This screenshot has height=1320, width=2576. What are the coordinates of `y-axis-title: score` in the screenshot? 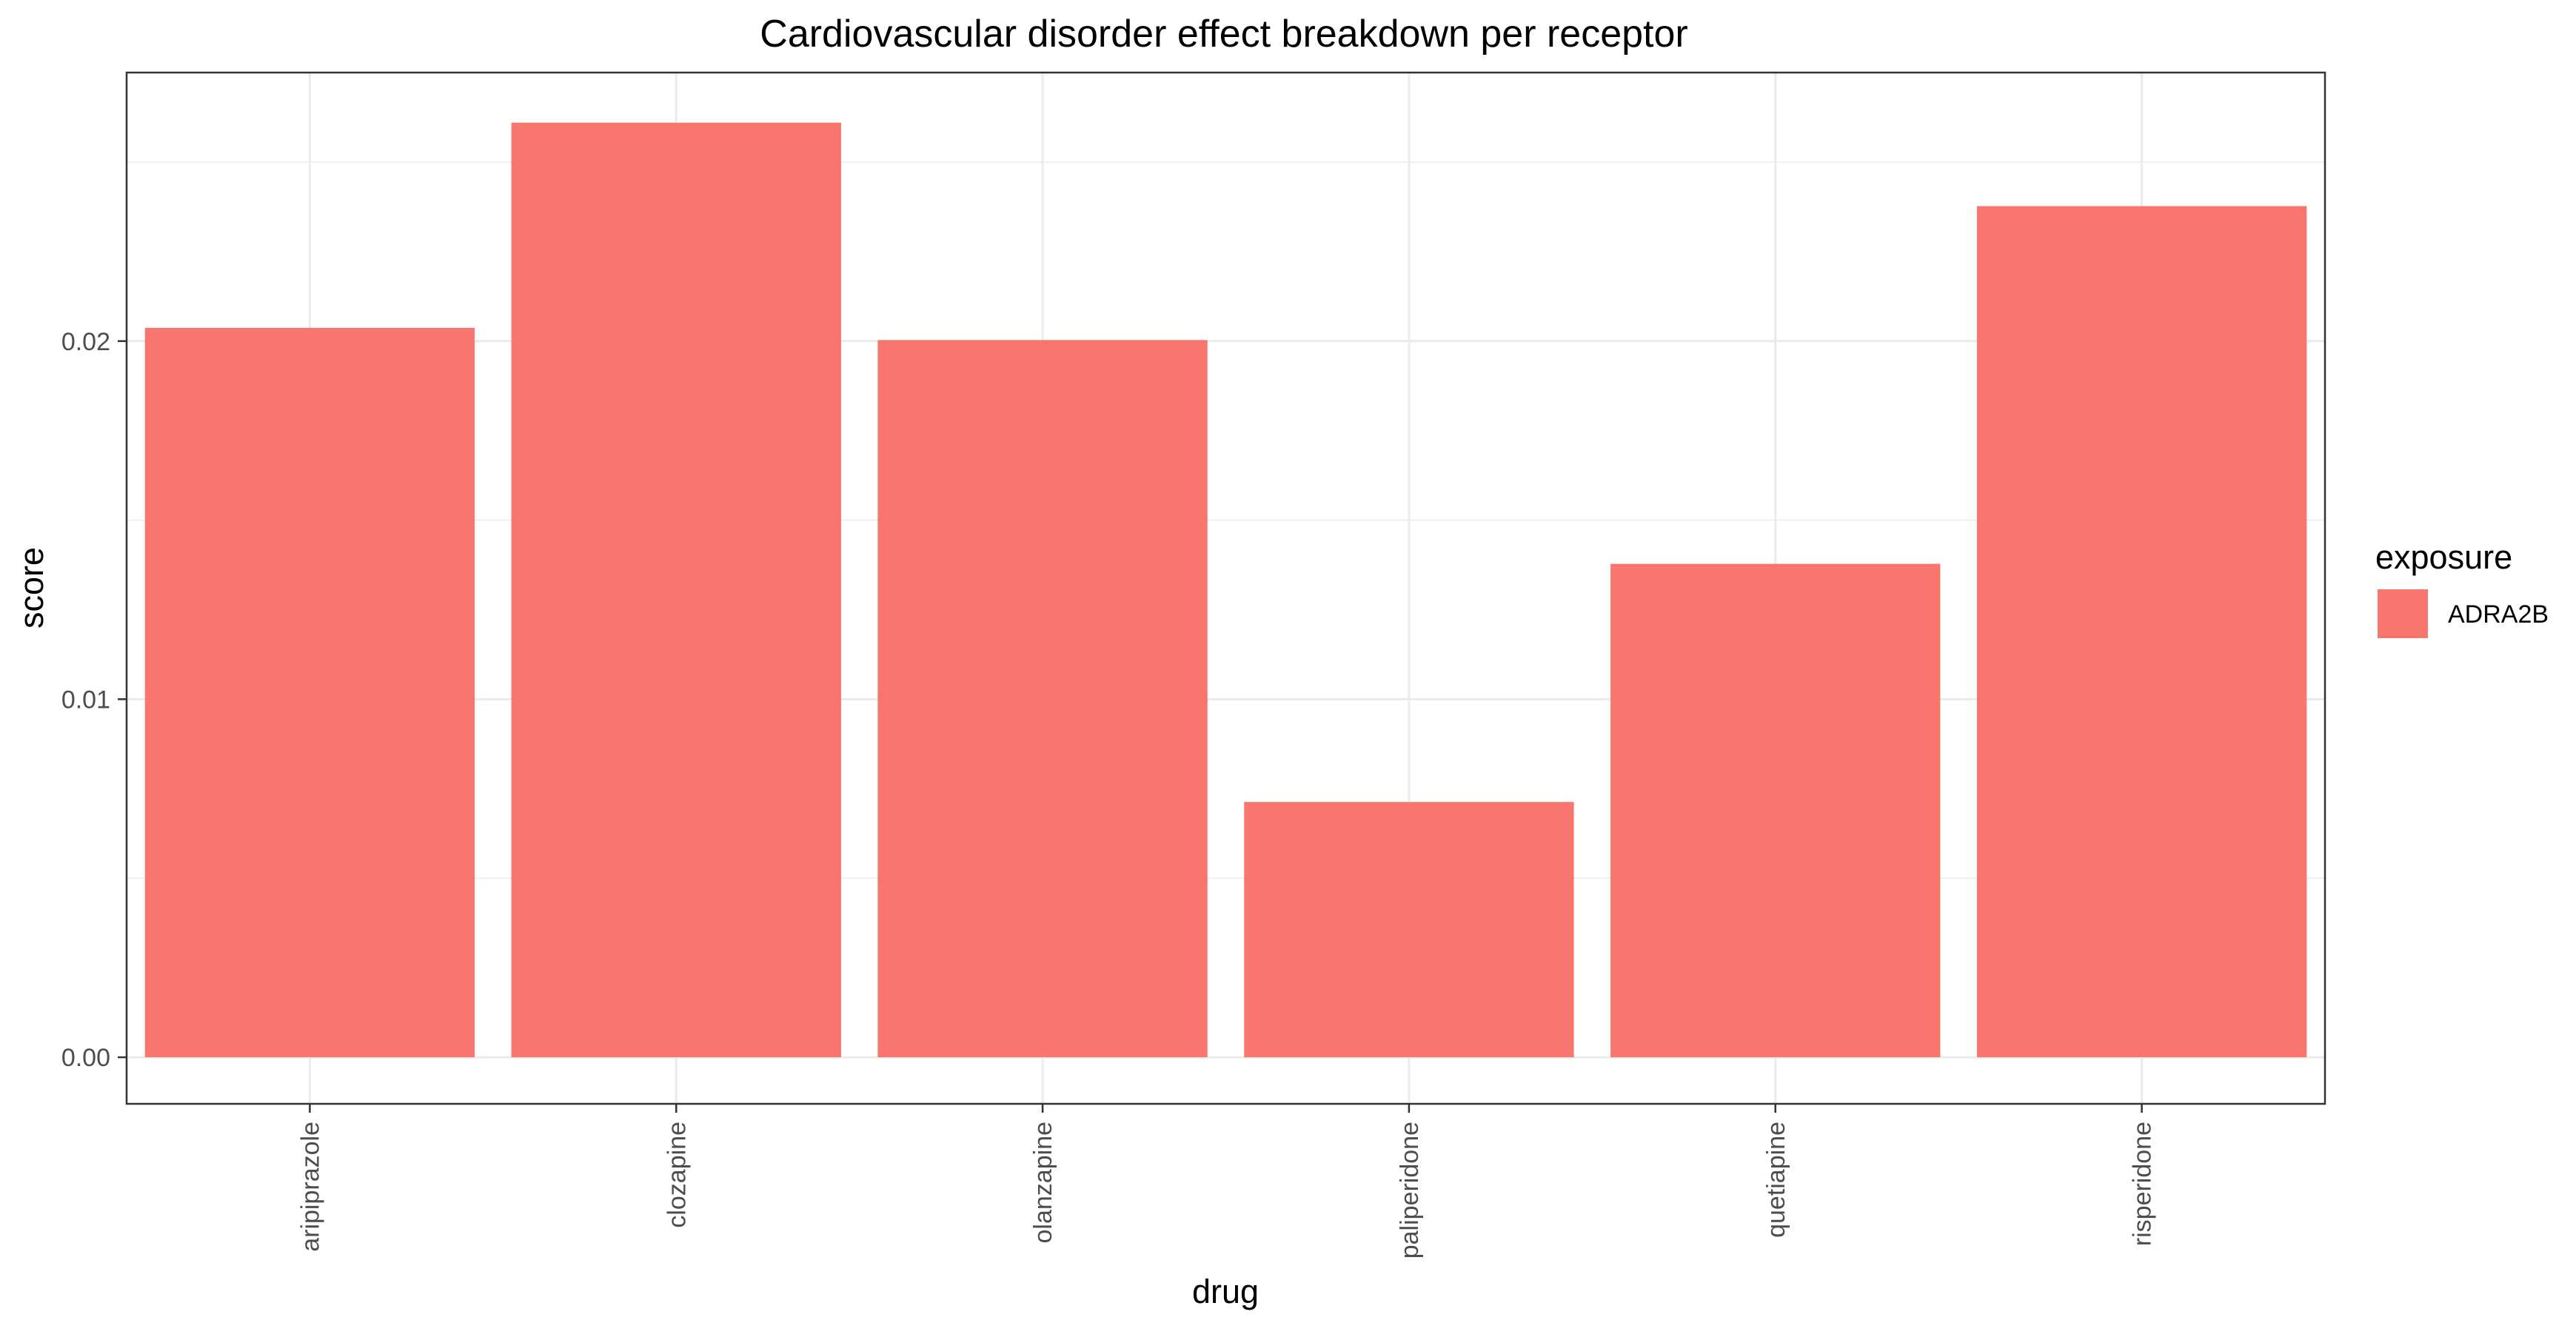 It's located at (31, 588).